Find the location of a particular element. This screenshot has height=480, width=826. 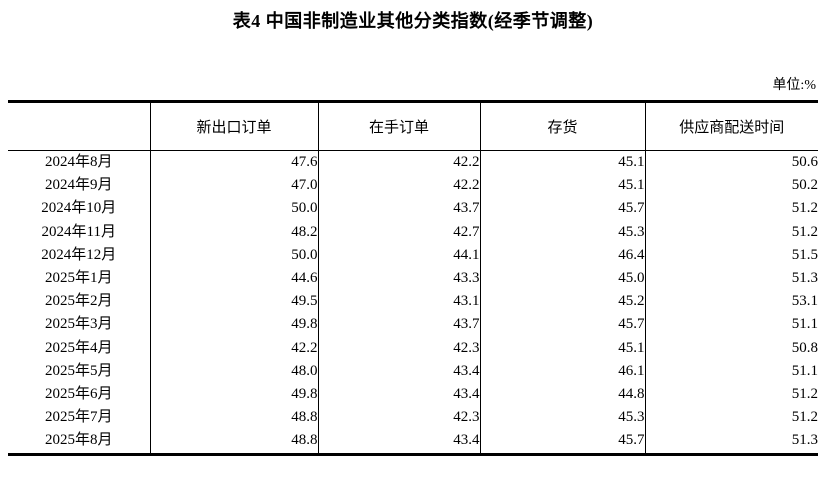

table-row: 2024年9月 47.0 42.2 45.1 50.2 is located at coordinates (413, 186).